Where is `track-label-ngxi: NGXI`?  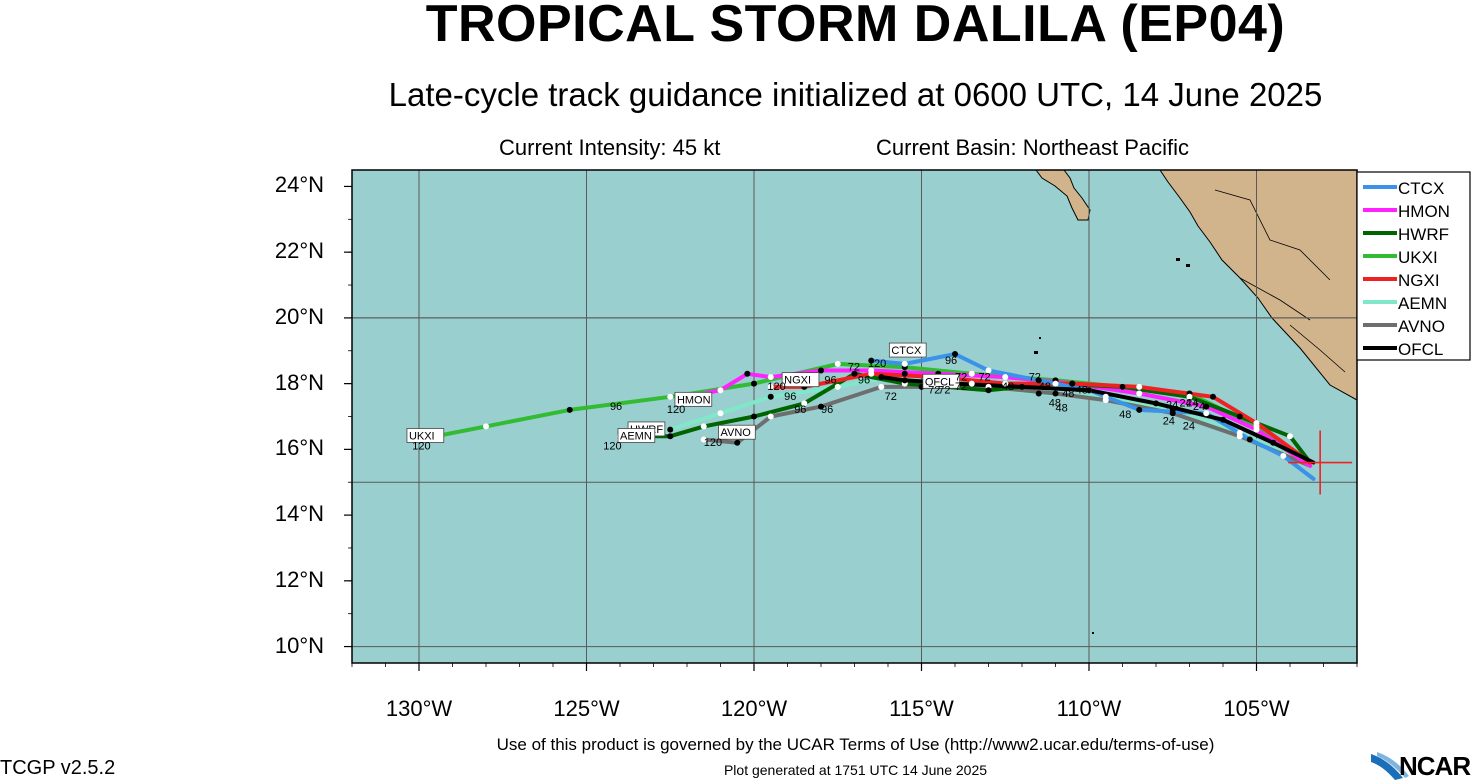
track-label-ngxi: NGXI is located at coordinates (800, 380).